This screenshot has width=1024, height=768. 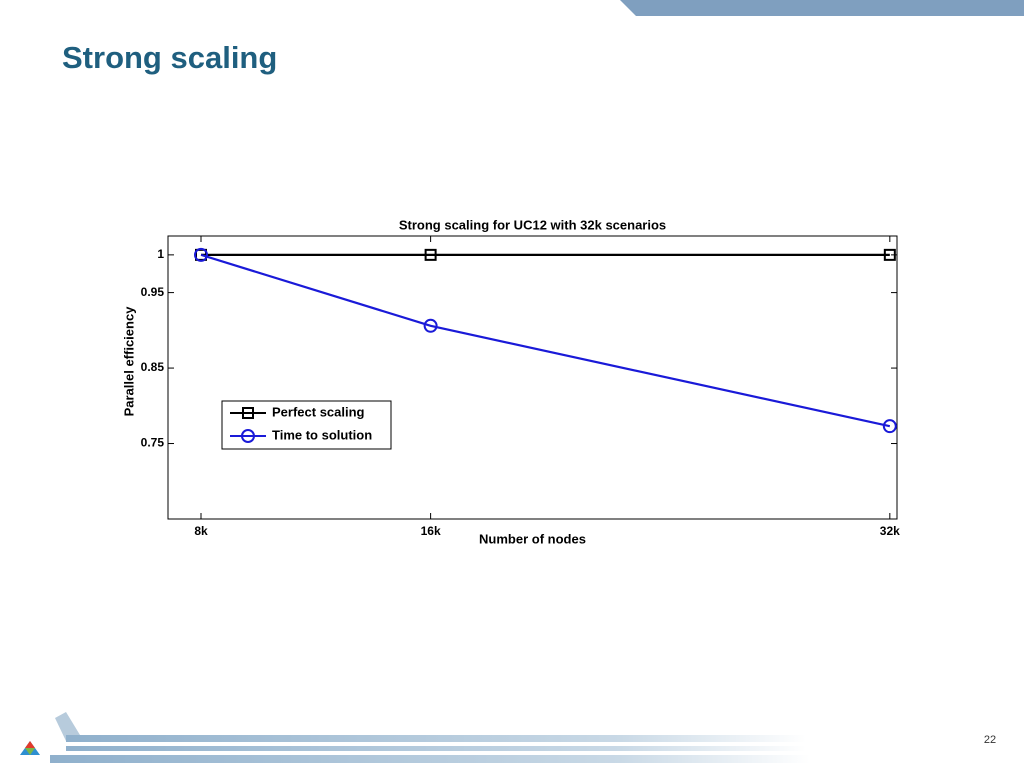 I want to click on x-tick-label: 16k, so click(x=431, y=531).